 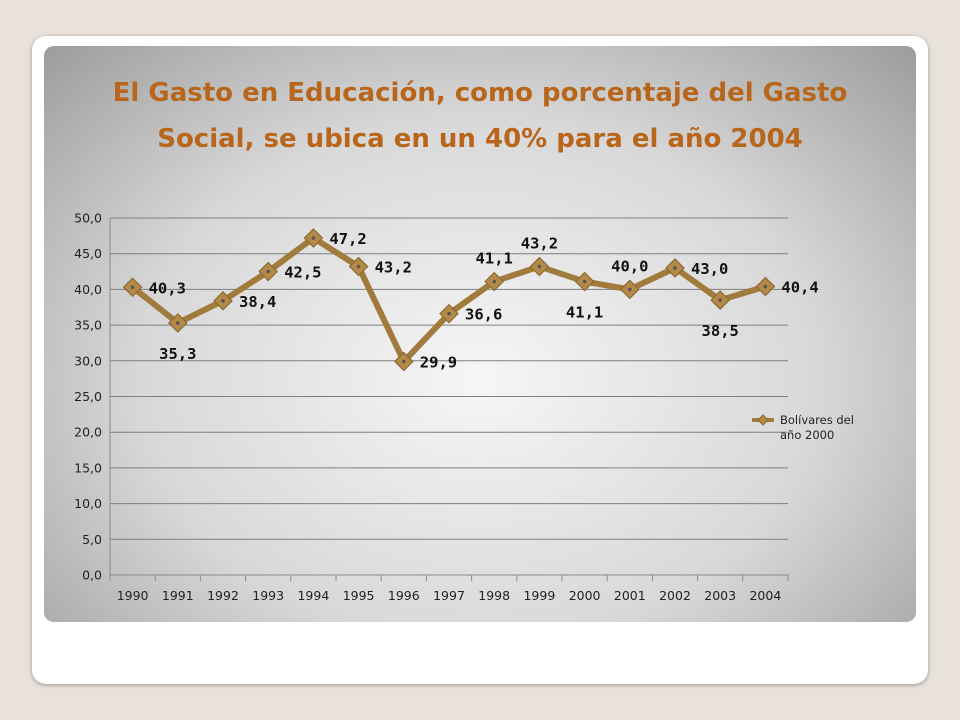 I want to click on series-group, so click(x=449, y=300).